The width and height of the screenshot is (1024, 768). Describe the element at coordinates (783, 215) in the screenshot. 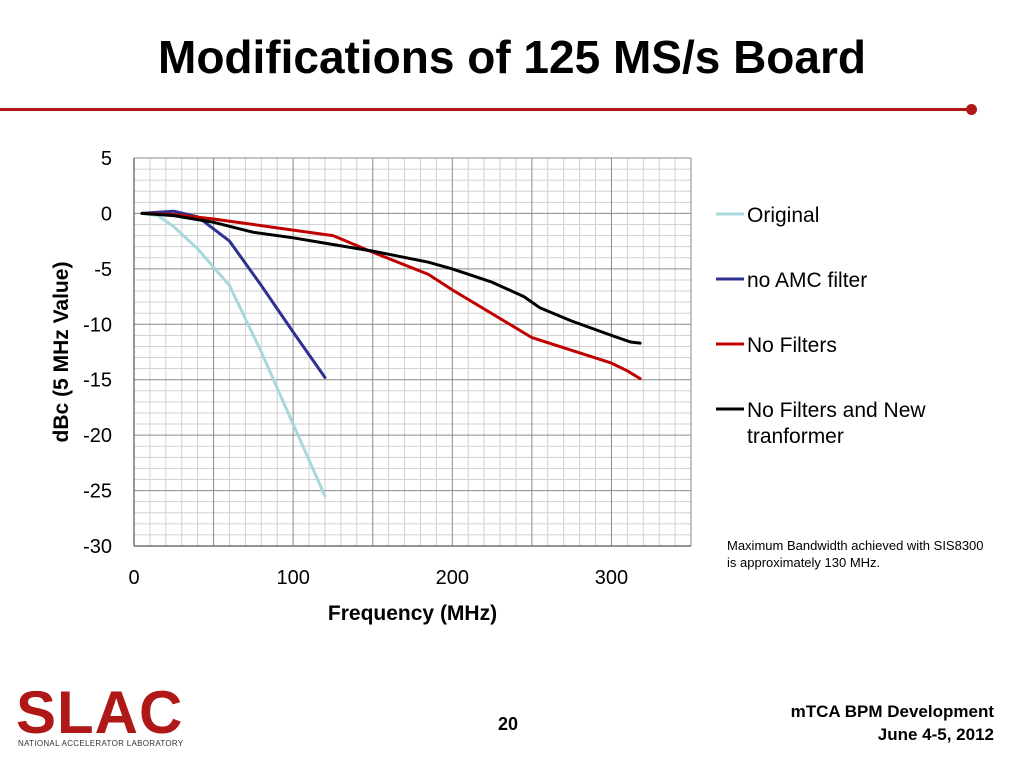

I see `legend-label-1: Original` at that location.